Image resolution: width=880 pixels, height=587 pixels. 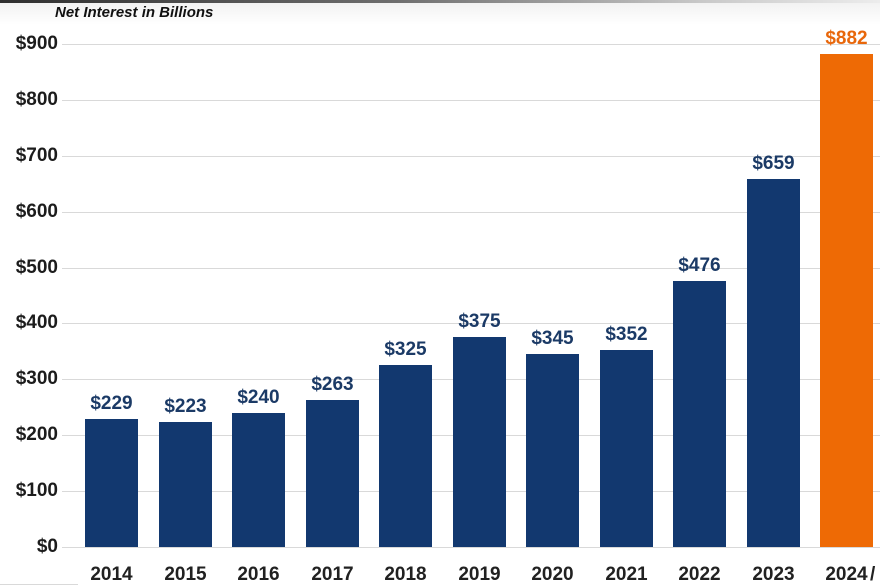 I want to click on chart-title: Net Interest in Billions, so click(x=134, y=12).